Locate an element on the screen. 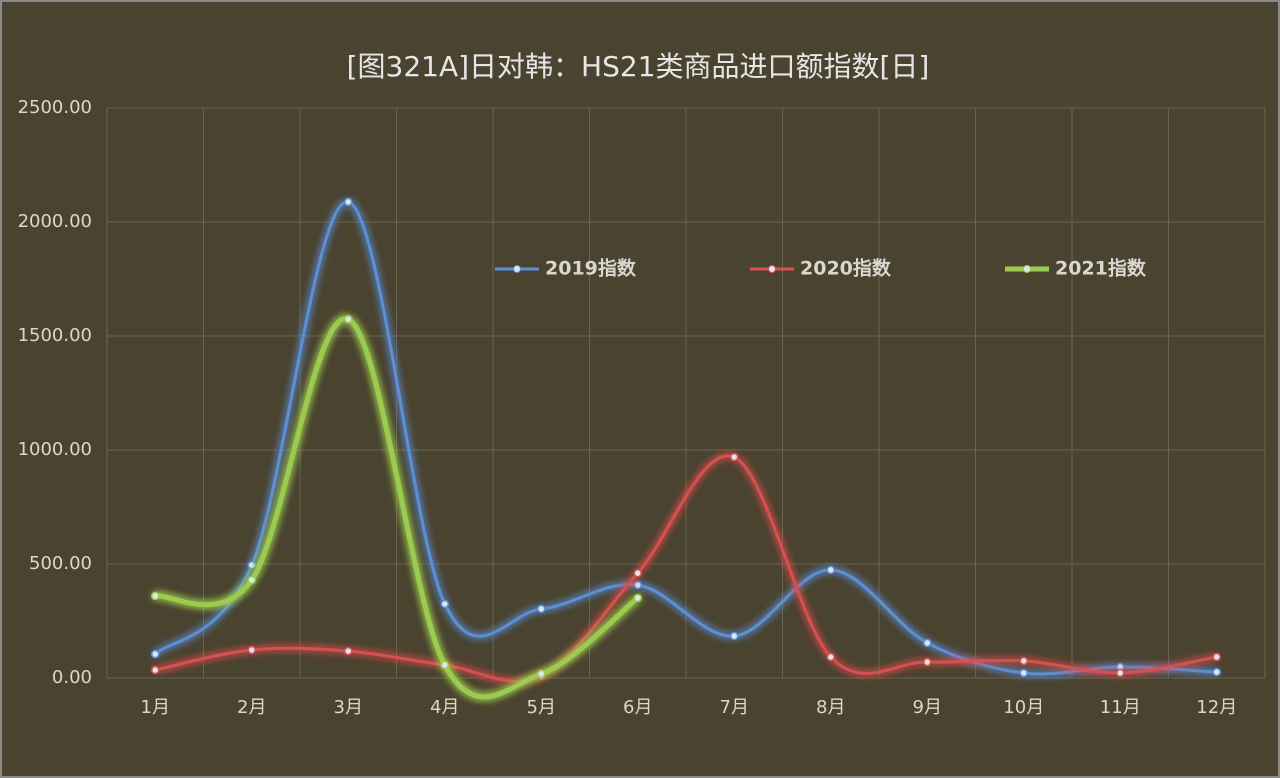 This screenshot has width=1280, height=778. y-tick-label: 2000.00 is located at coordinates (55, 221).